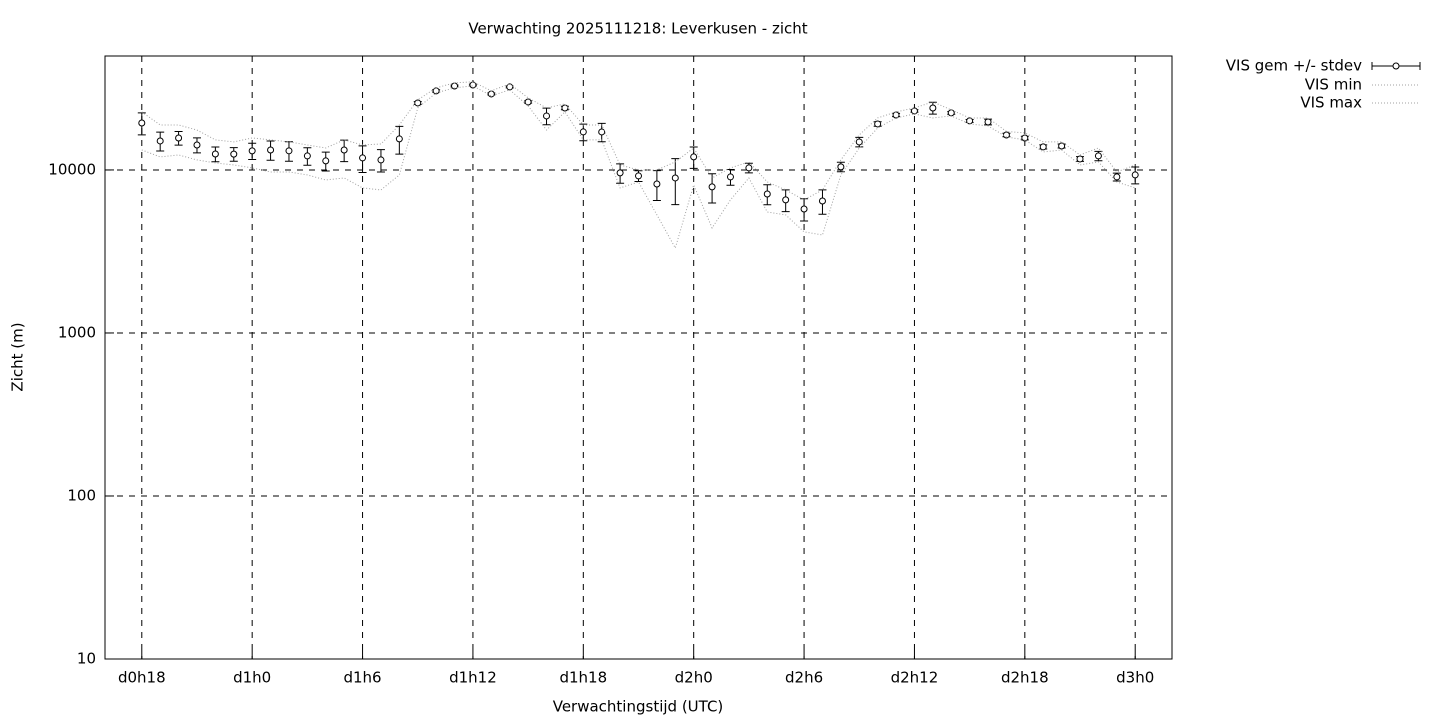  Describe the element at coordinates (1135, 678) in the screenshot. I see `x-tick-label: d3h0` at that location.